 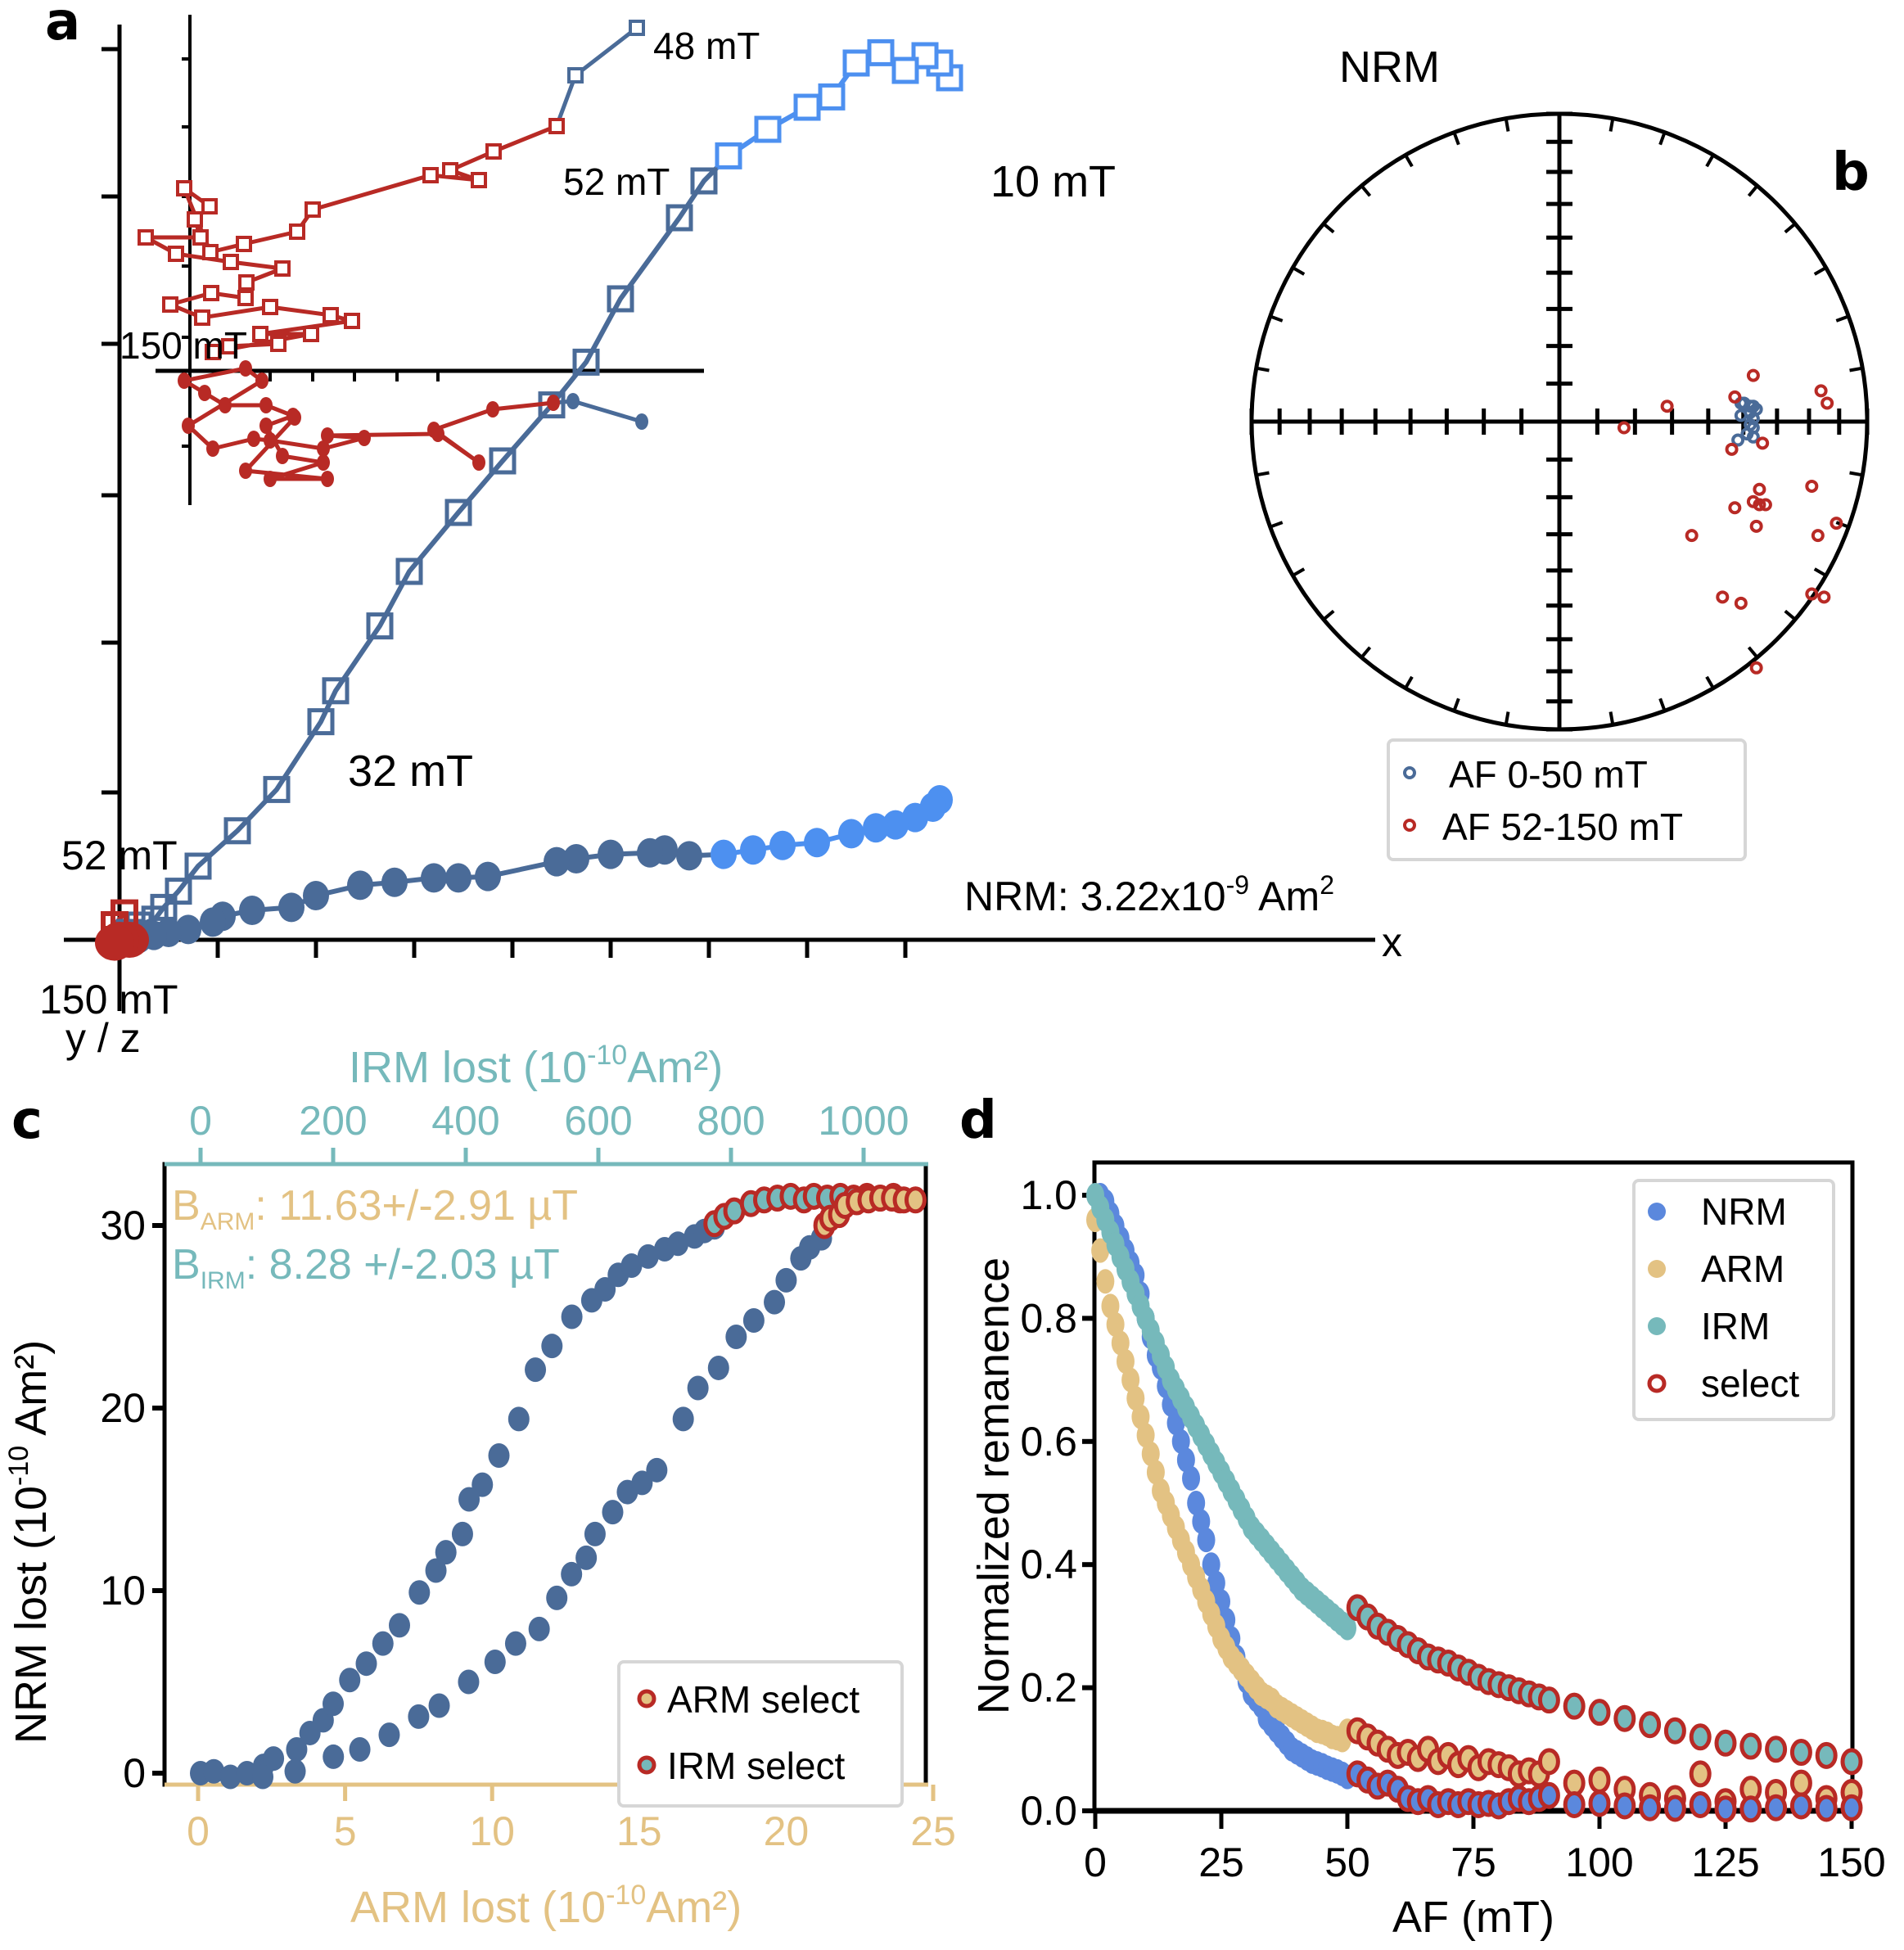 What do you see at coordinates (1238, 885) in the screenshot?
I see `nrm-intensity-exp: -9` at bounding box center [1238, 885].